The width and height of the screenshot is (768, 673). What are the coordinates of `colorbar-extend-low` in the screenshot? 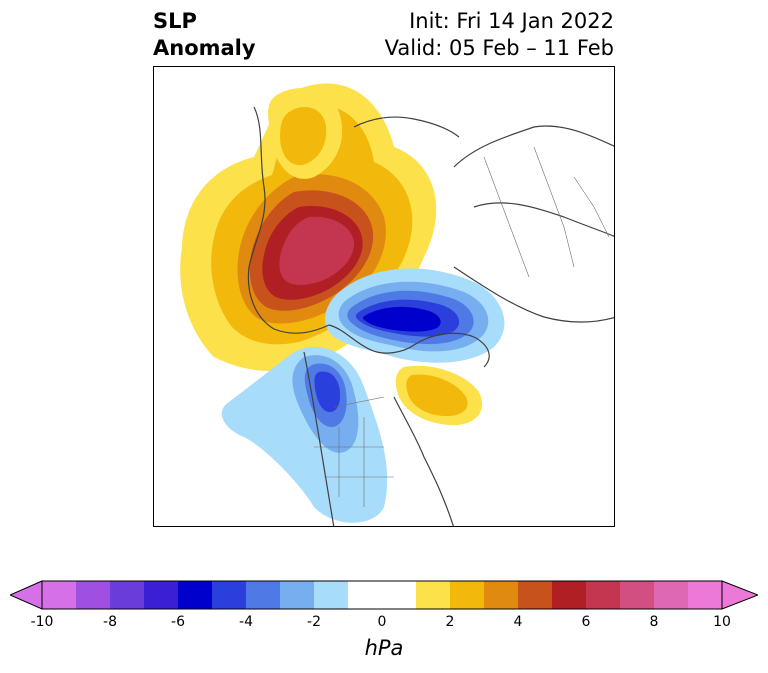 It's located at (25, 595).